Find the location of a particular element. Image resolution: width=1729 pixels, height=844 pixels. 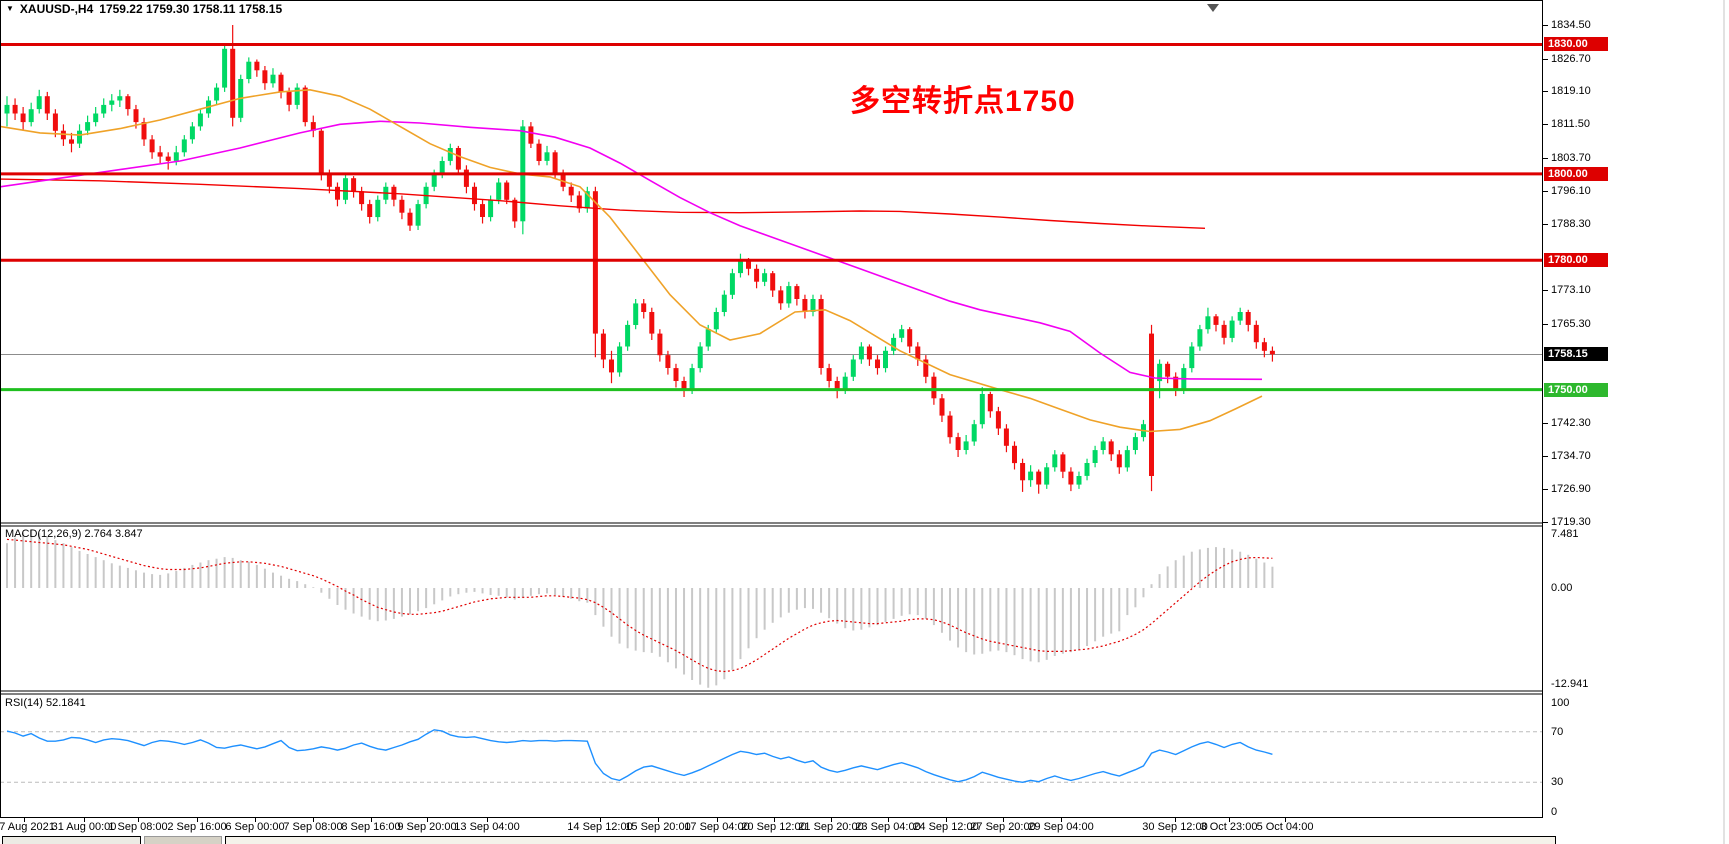

time-tick-label: 27 Aug 2021 is located at coordinates (27, 827).